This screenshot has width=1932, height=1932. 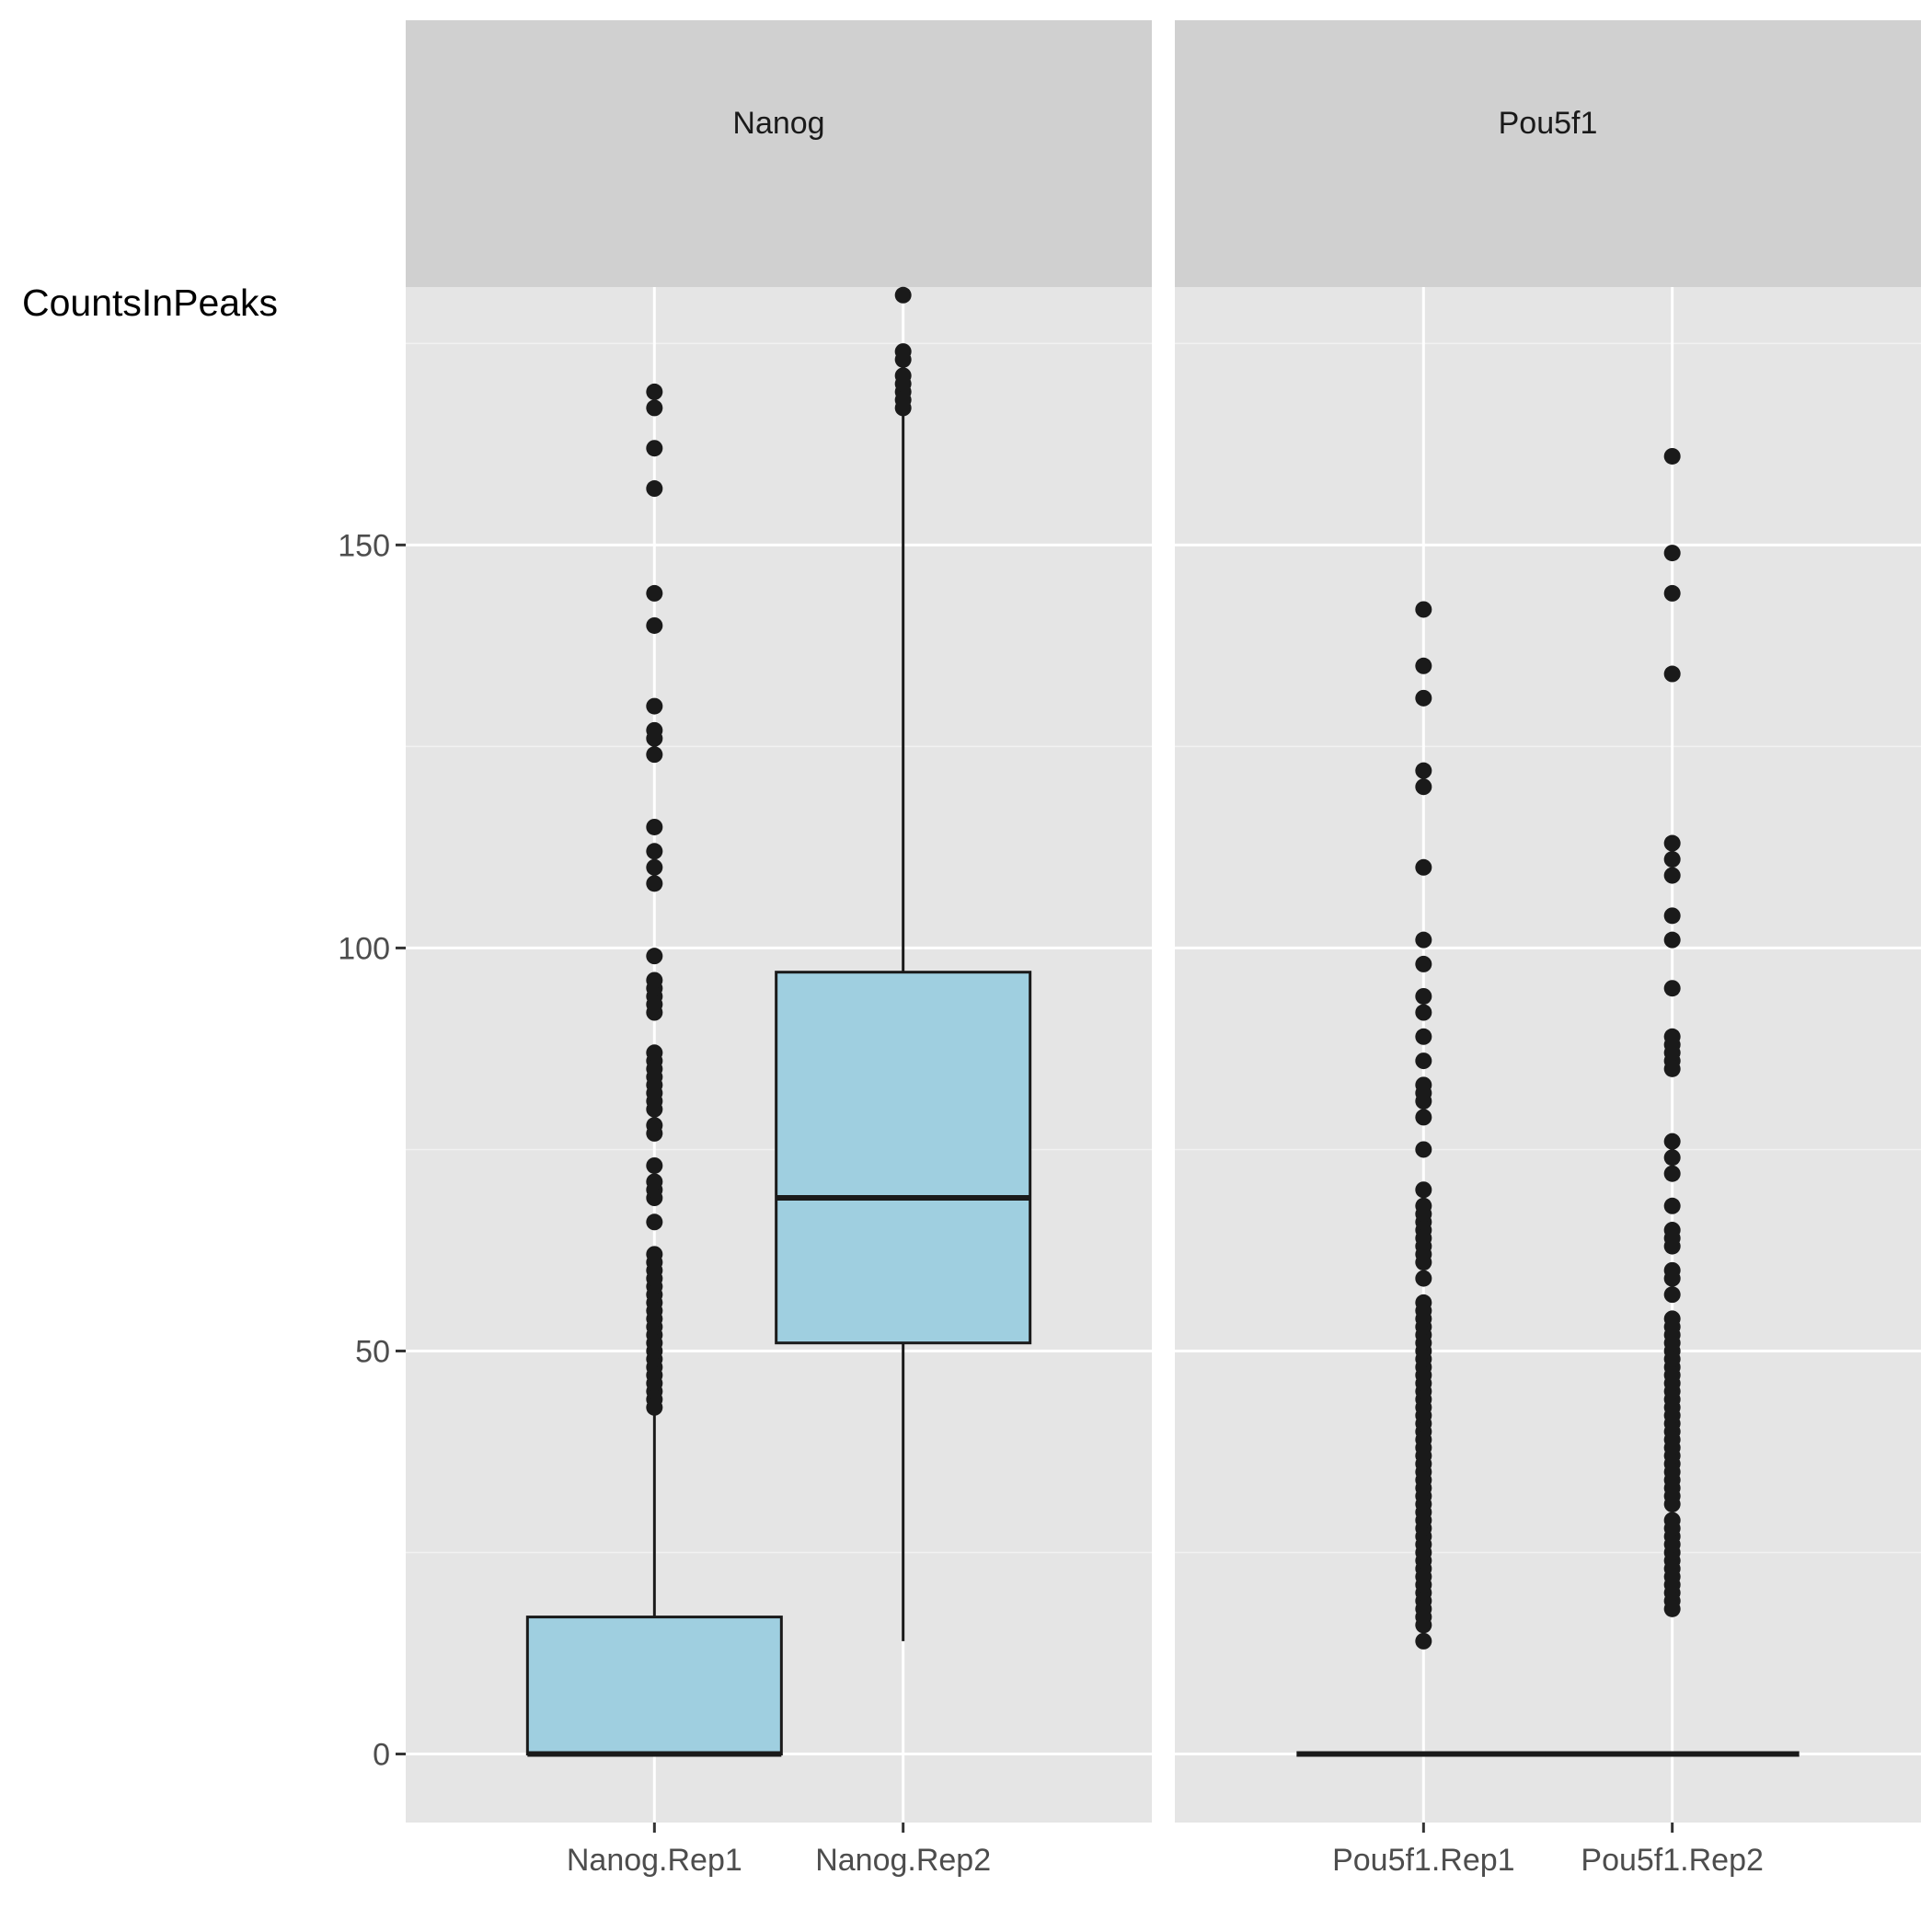 What do you see at coordinates (364, 949) in the screenshot?
I see `y-tick-label: 100` at bounding box center [364, 949].